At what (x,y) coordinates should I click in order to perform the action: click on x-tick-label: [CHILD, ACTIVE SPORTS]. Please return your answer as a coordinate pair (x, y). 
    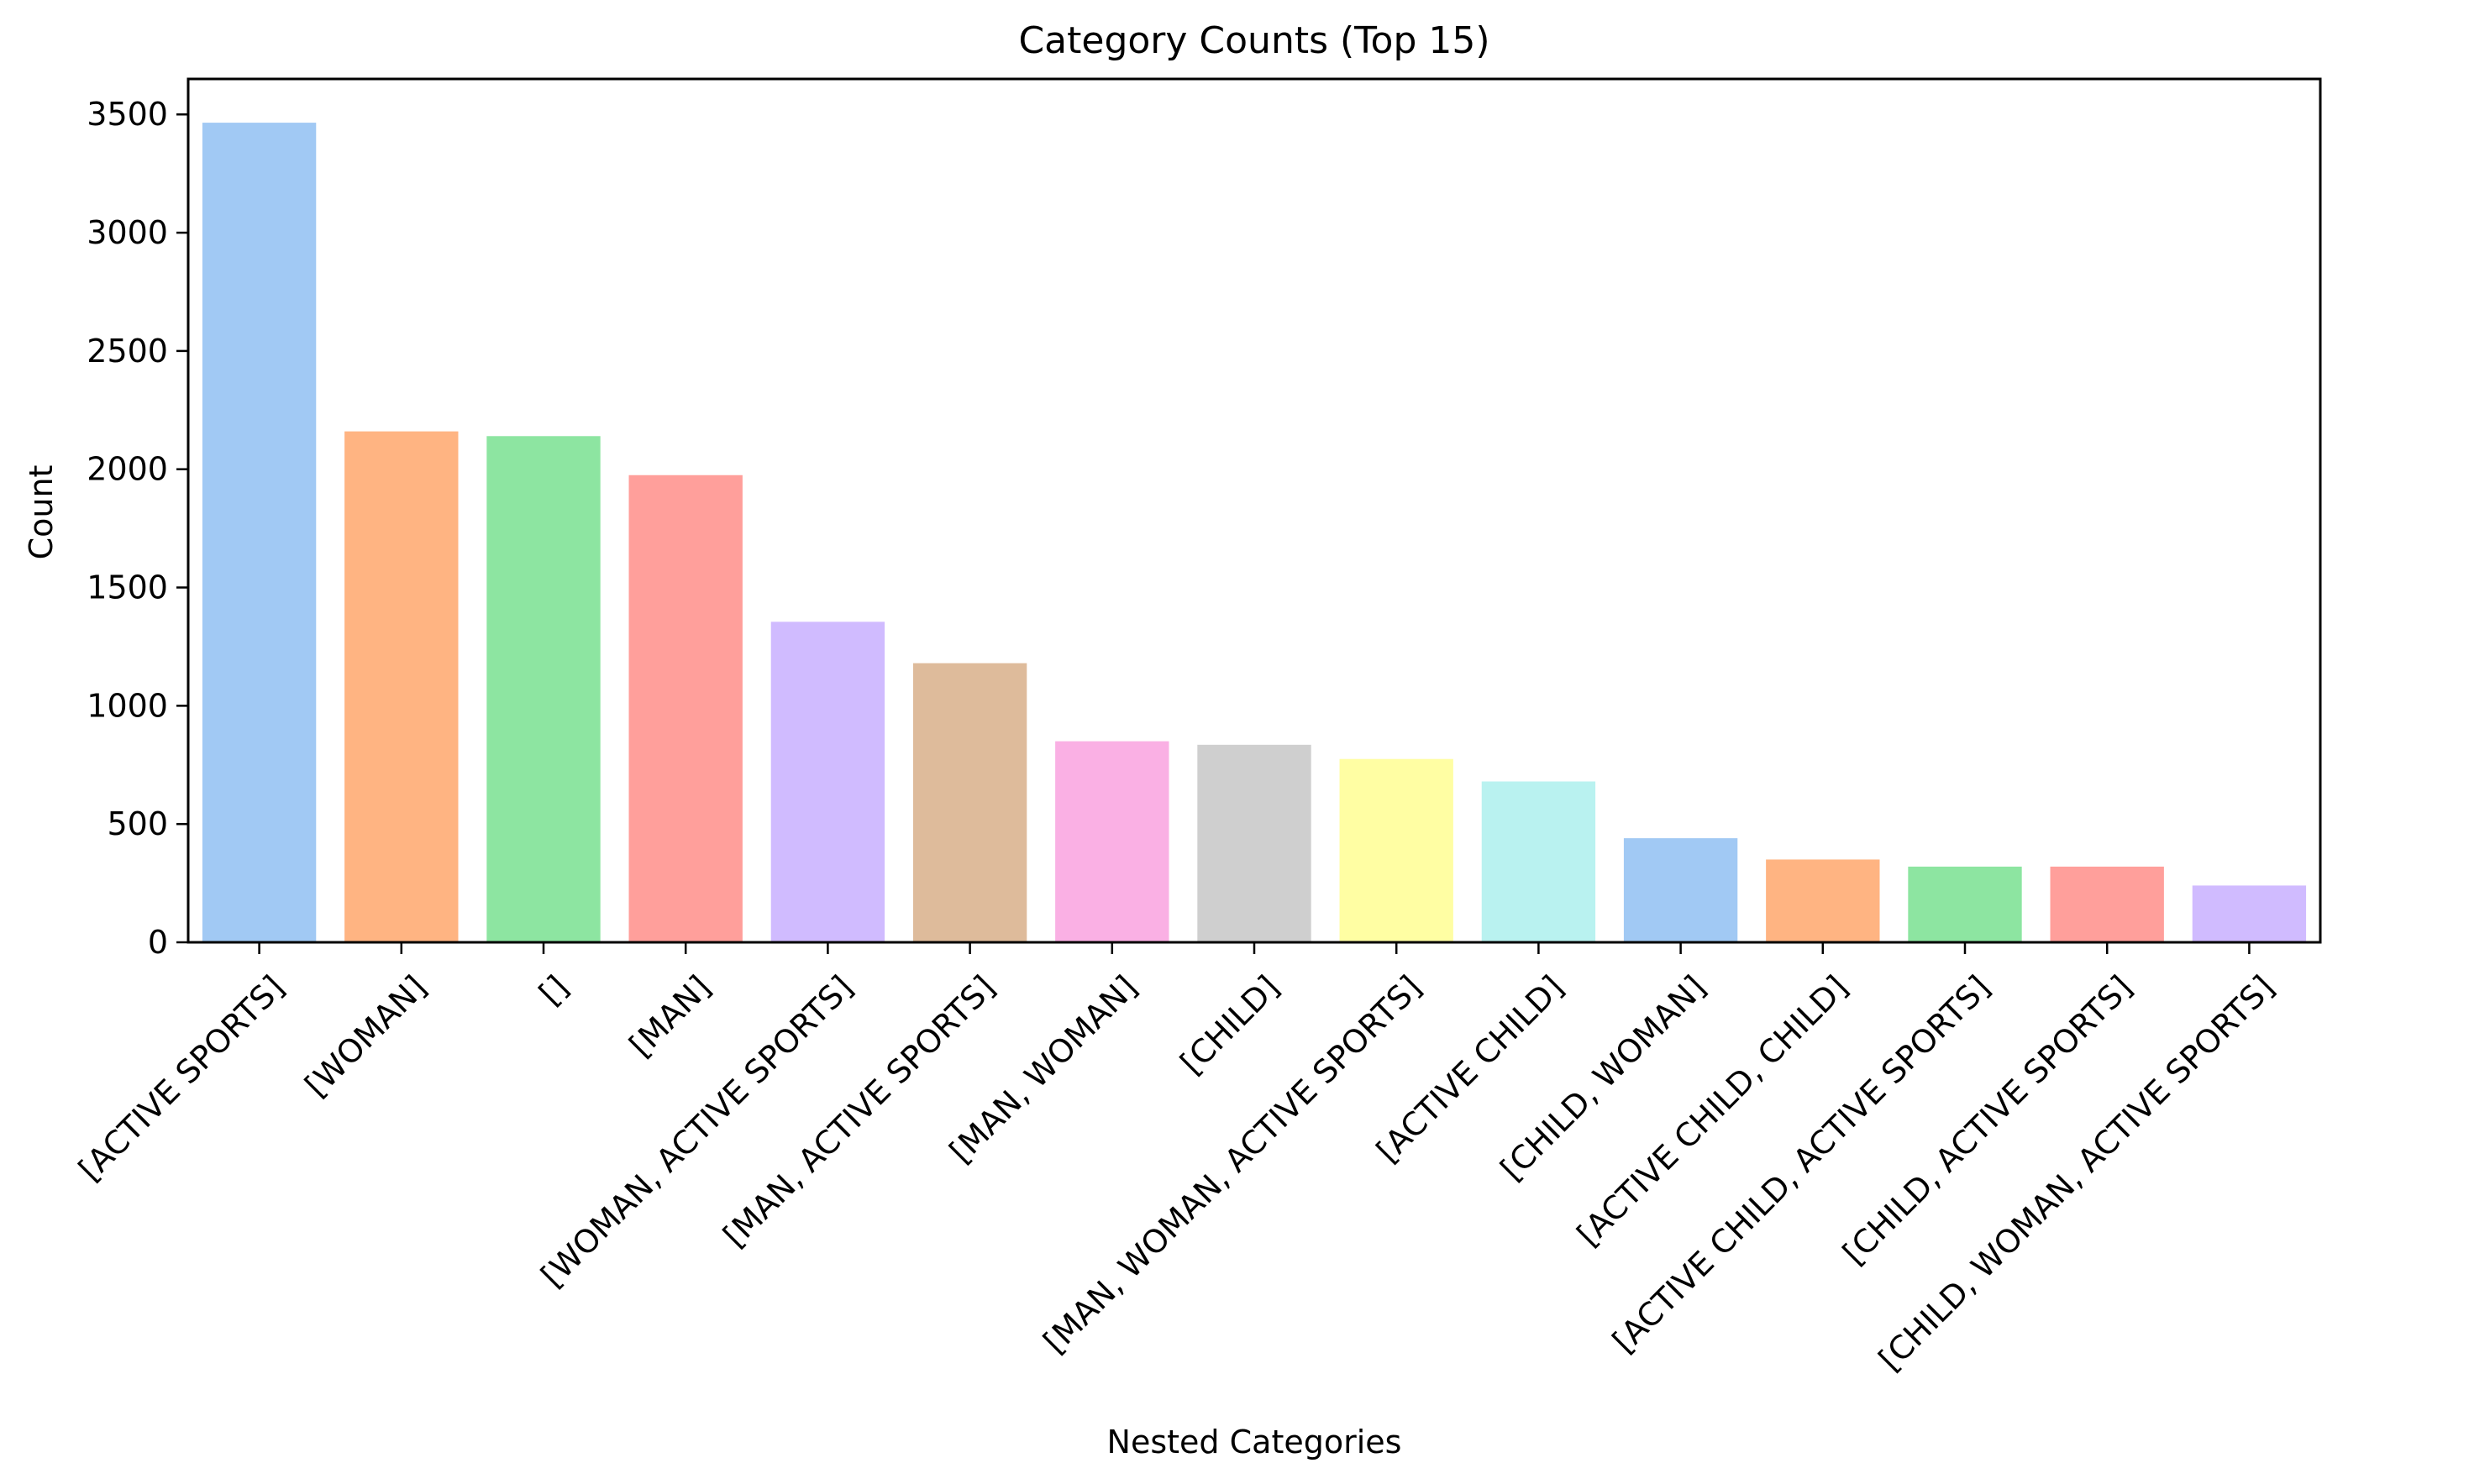
    Looking at the image, I should click on (1988, 1120).